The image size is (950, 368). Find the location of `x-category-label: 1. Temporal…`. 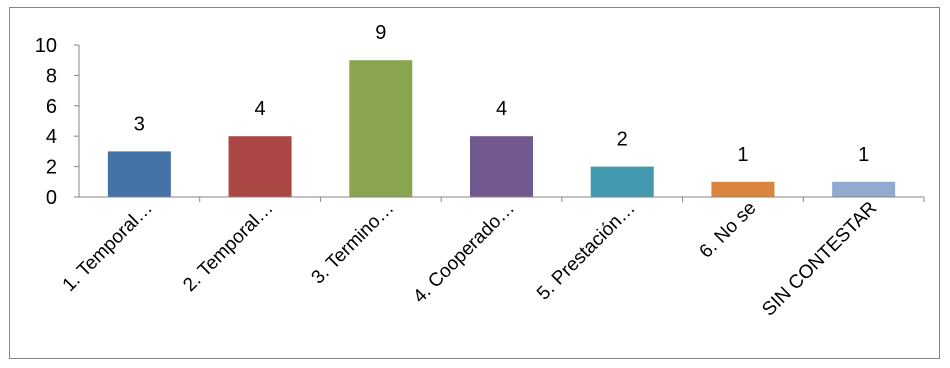

x-category-label: 1. Temporal… is located at coordinates (108, 247).